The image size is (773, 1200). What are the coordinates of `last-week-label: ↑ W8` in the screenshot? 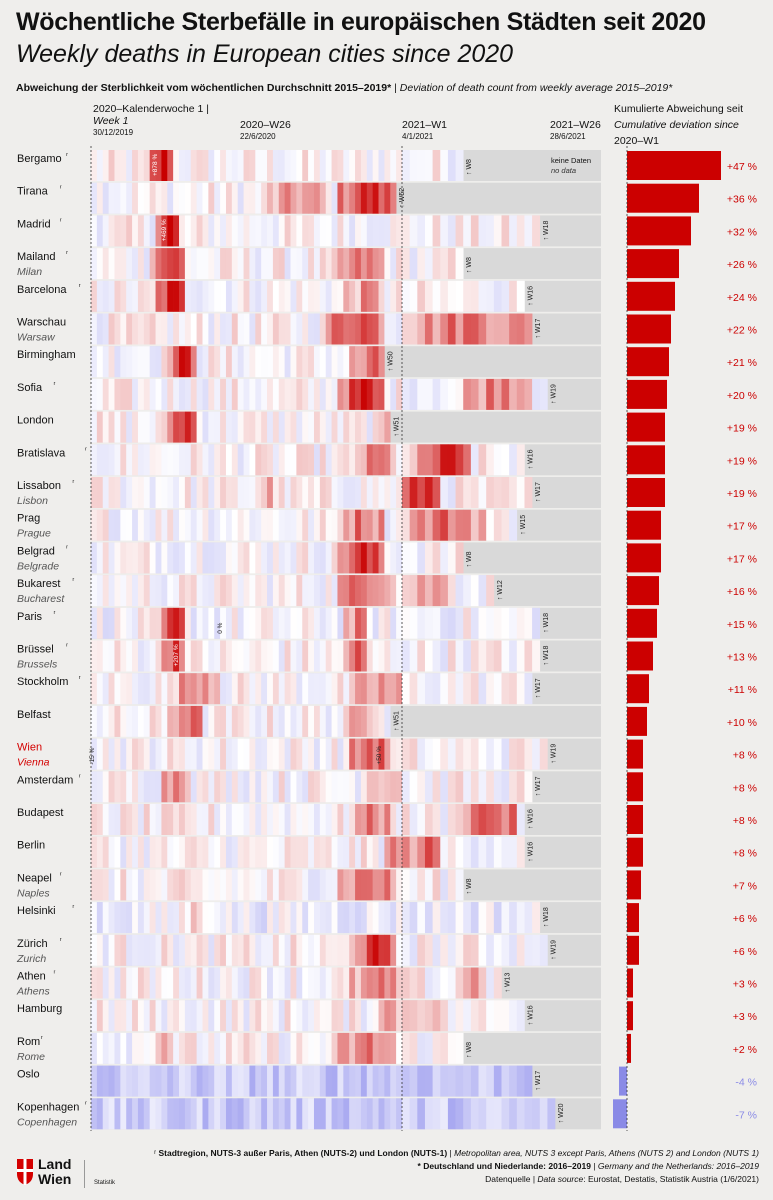 It's located at (469, 559).